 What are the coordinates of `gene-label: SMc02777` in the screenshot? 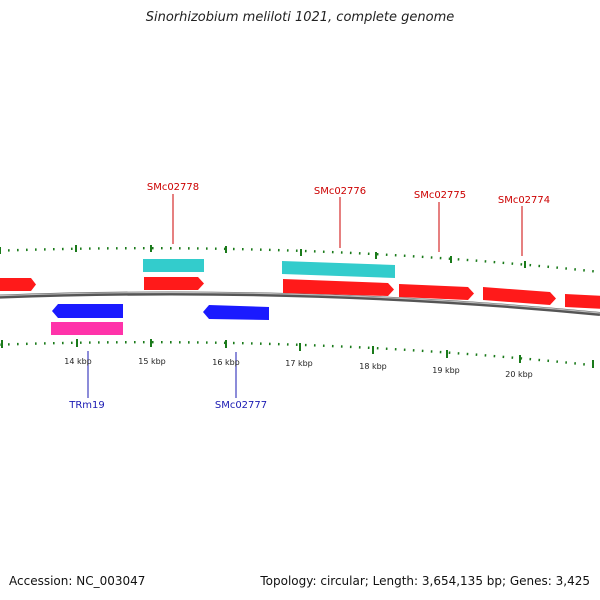 It's located at (241, 405).